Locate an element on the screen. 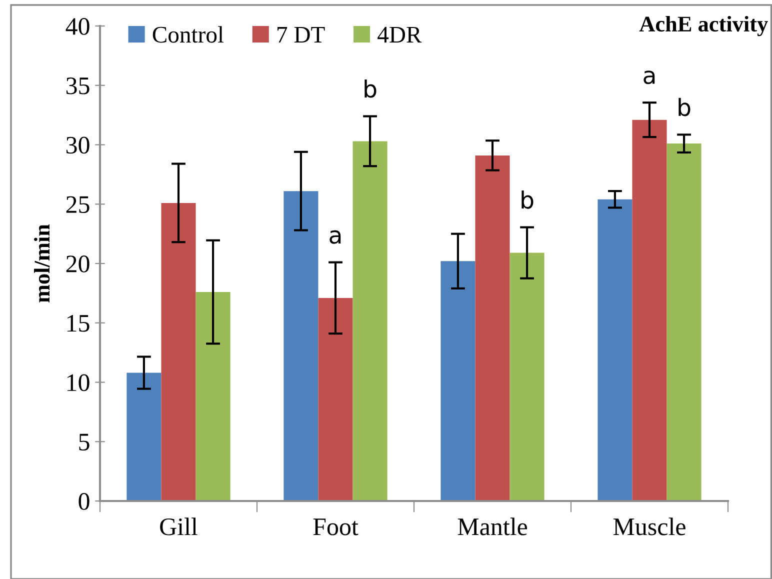 The image size is (772, 579). y-tick-label: 30 is located at coordinates (78, 145).